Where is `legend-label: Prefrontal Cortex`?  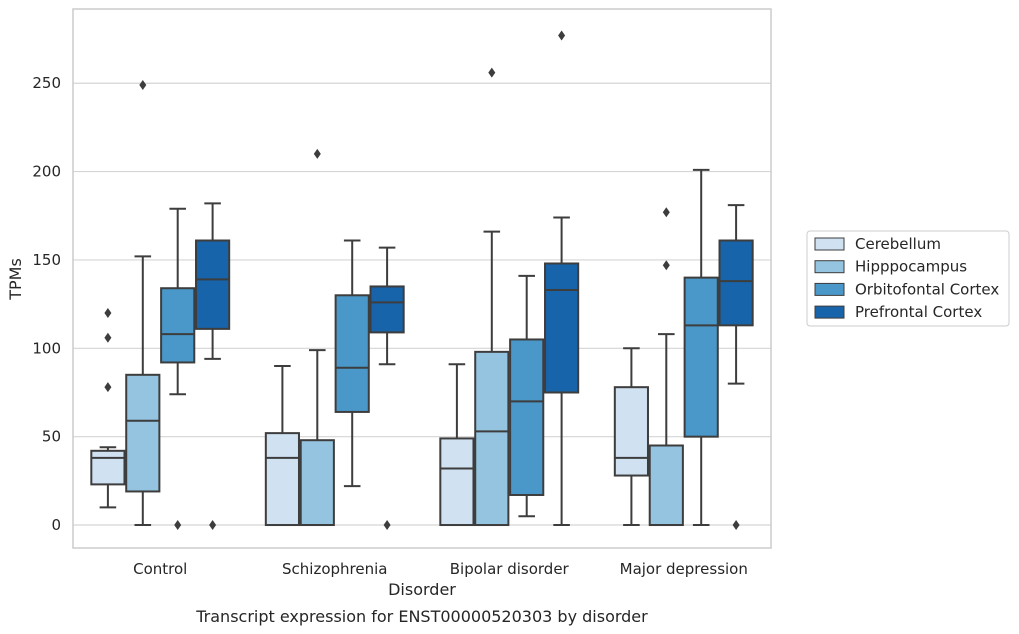 legend-label: Prefrontal Cortex is located at coordinates (918, 312).